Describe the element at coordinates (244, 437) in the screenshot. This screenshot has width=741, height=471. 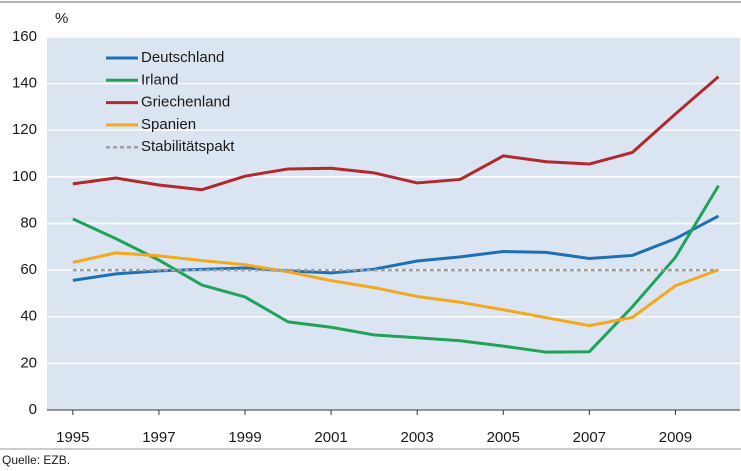
I see `x-tick-label: 1999` at that location.